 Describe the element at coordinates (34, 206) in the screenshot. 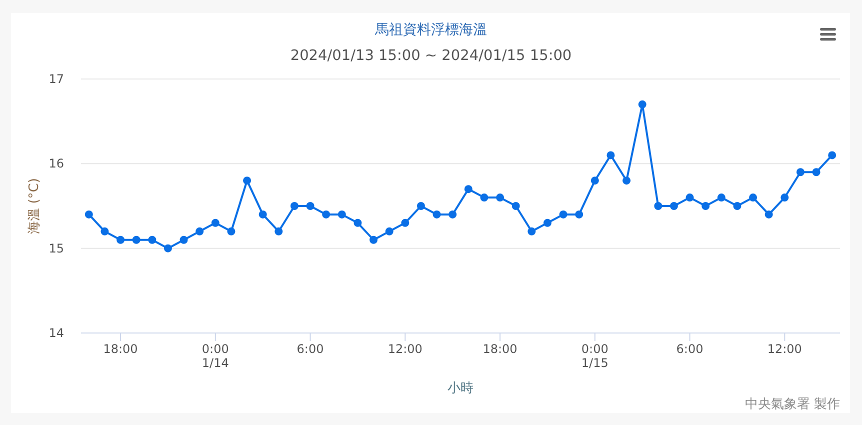

I see `y-axis-title: 海溫 (°C)` at that location.